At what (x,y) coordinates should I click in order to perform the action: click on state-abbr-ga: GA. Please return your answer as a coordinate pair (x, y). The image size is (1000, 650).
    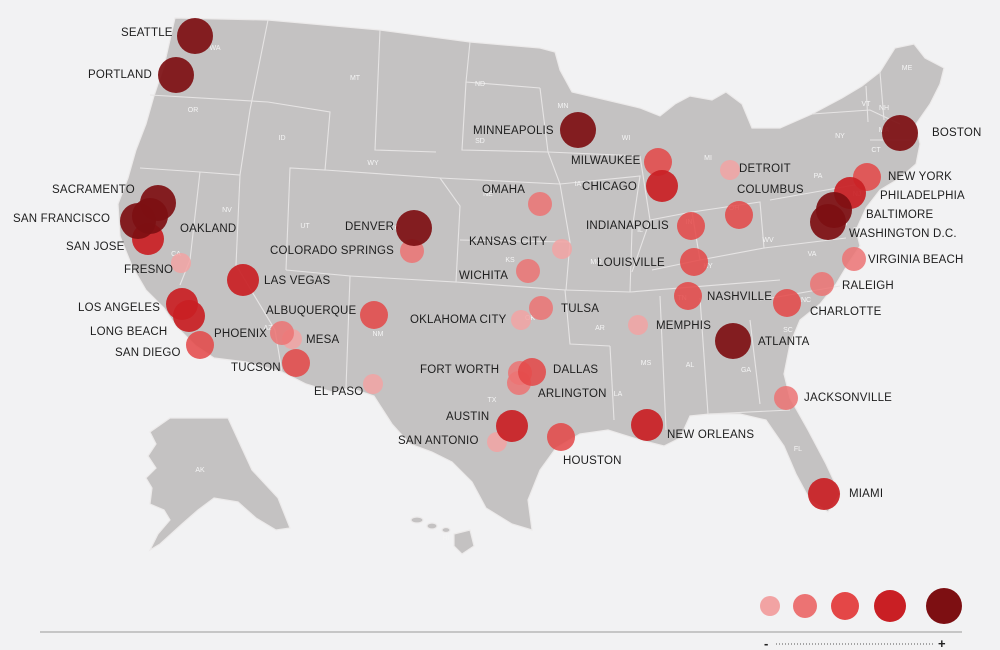
    Looking at the image, I should click on (746, 370).